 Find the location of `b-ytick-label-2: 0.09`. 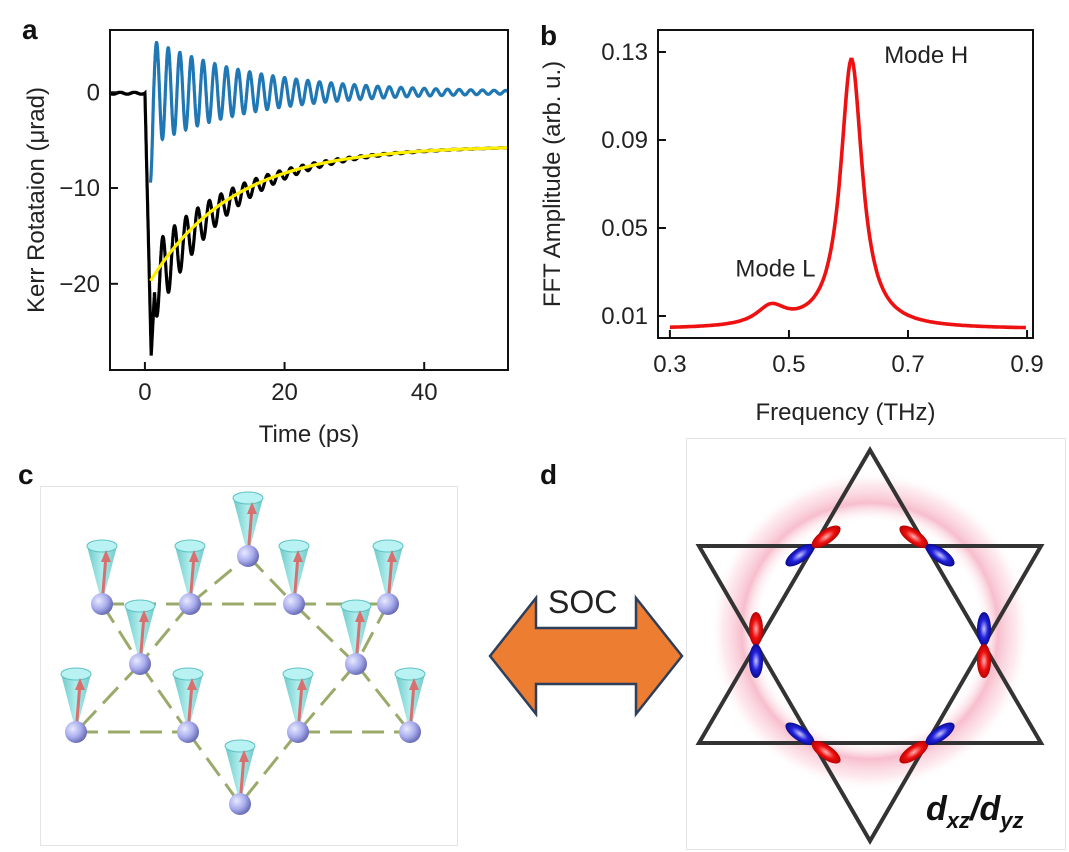

b-ytick-label-2: 0.09 is located at coordinates (624, 140).